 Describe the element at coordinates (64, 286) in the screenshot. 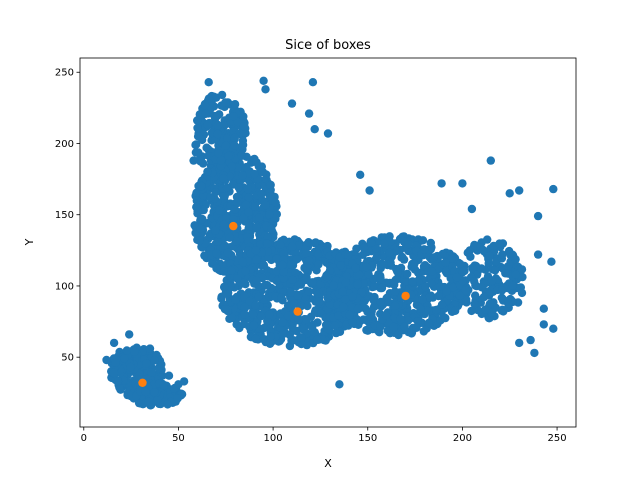

I see `y-tick-label: 100` at that location.